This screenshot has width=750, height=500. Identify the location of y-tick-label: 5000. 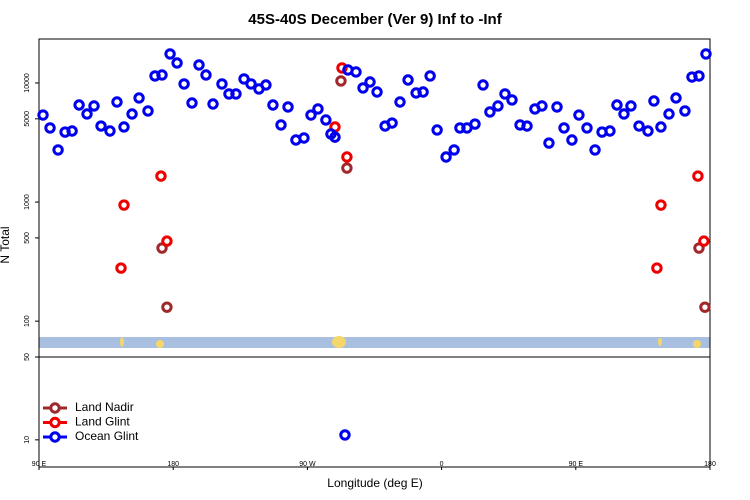
(27, 119).